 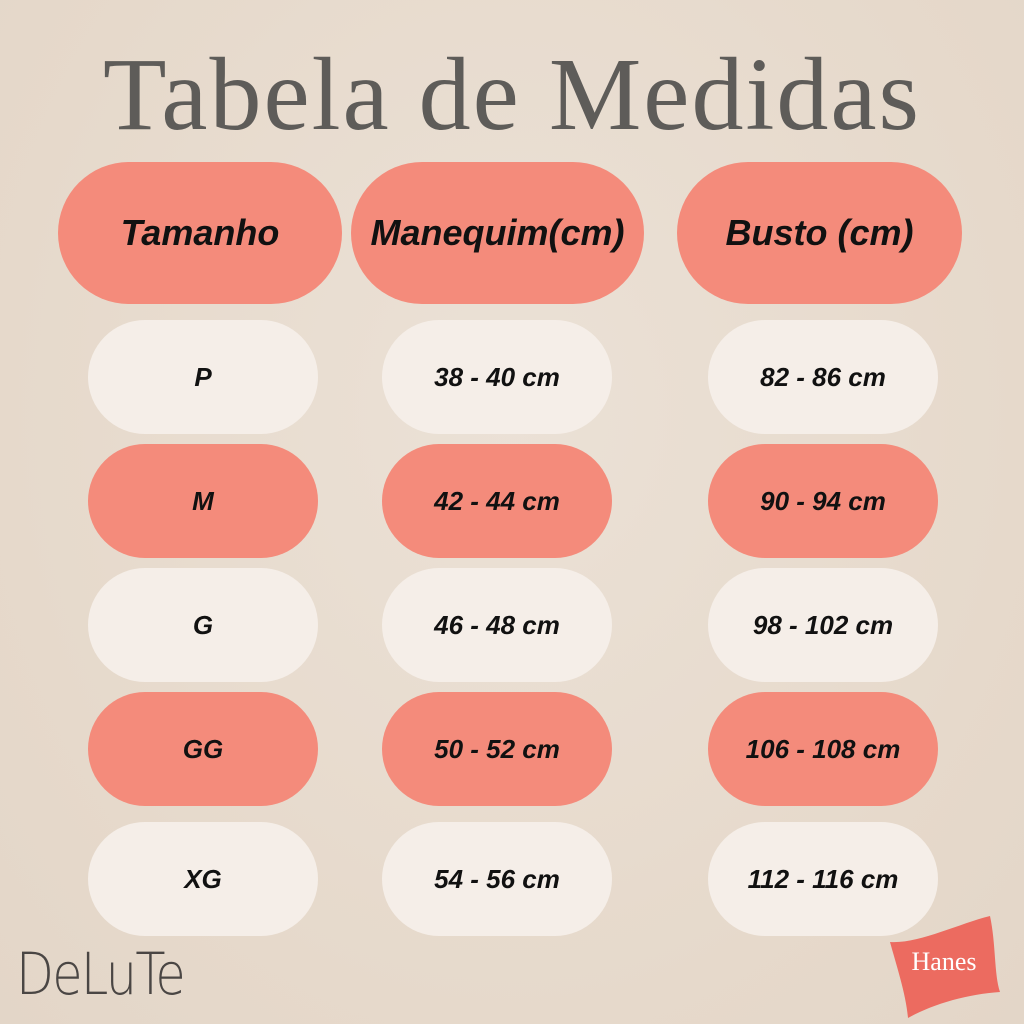 I want to click on cell-manequim: 38 - 40 cm, so click(x=497, y=377).